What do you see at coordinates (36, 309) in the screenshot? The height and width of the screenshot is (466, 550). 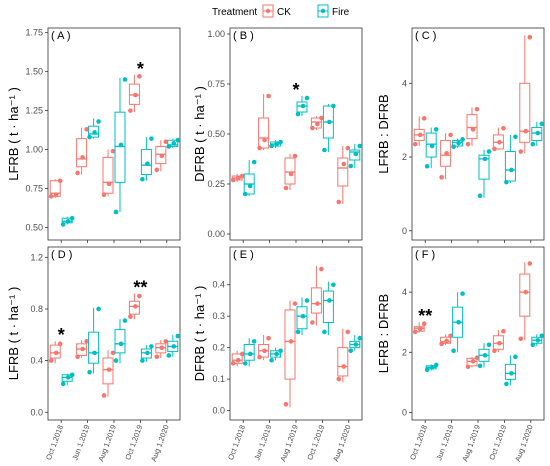 I see `y-tick-label: 0.8` at bounding box center [36, 309].